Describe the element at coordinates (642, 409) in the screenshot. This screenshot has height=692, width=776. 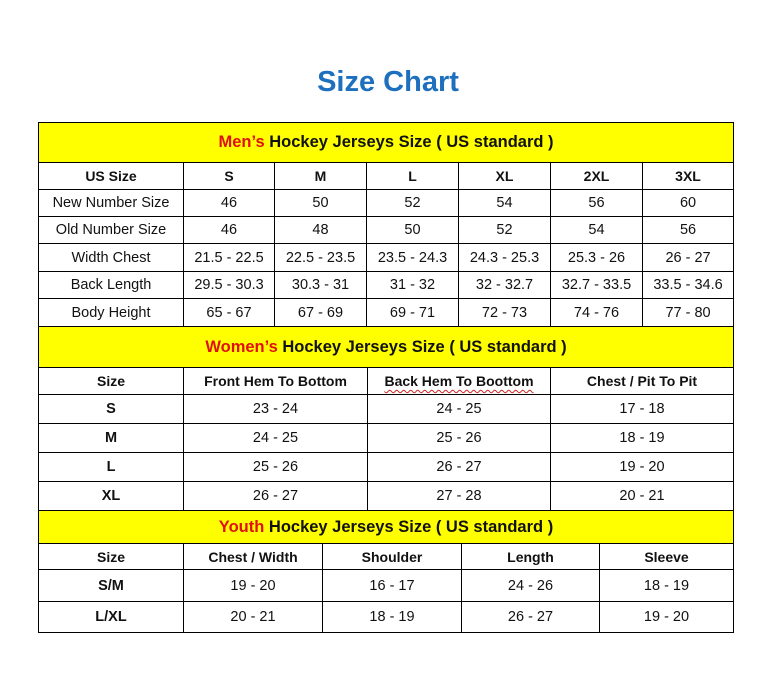
I see `table-cell: 17 - 18` at that location.